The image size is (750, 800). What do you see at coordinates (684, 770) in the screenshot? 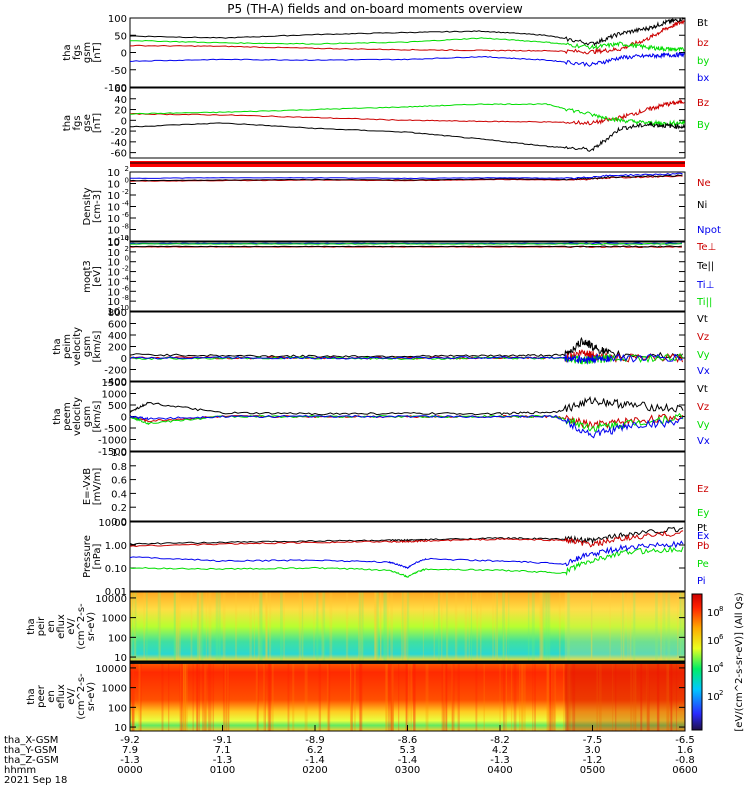
I see `x-tick-label: 0600` at bounding box center [684, 770].